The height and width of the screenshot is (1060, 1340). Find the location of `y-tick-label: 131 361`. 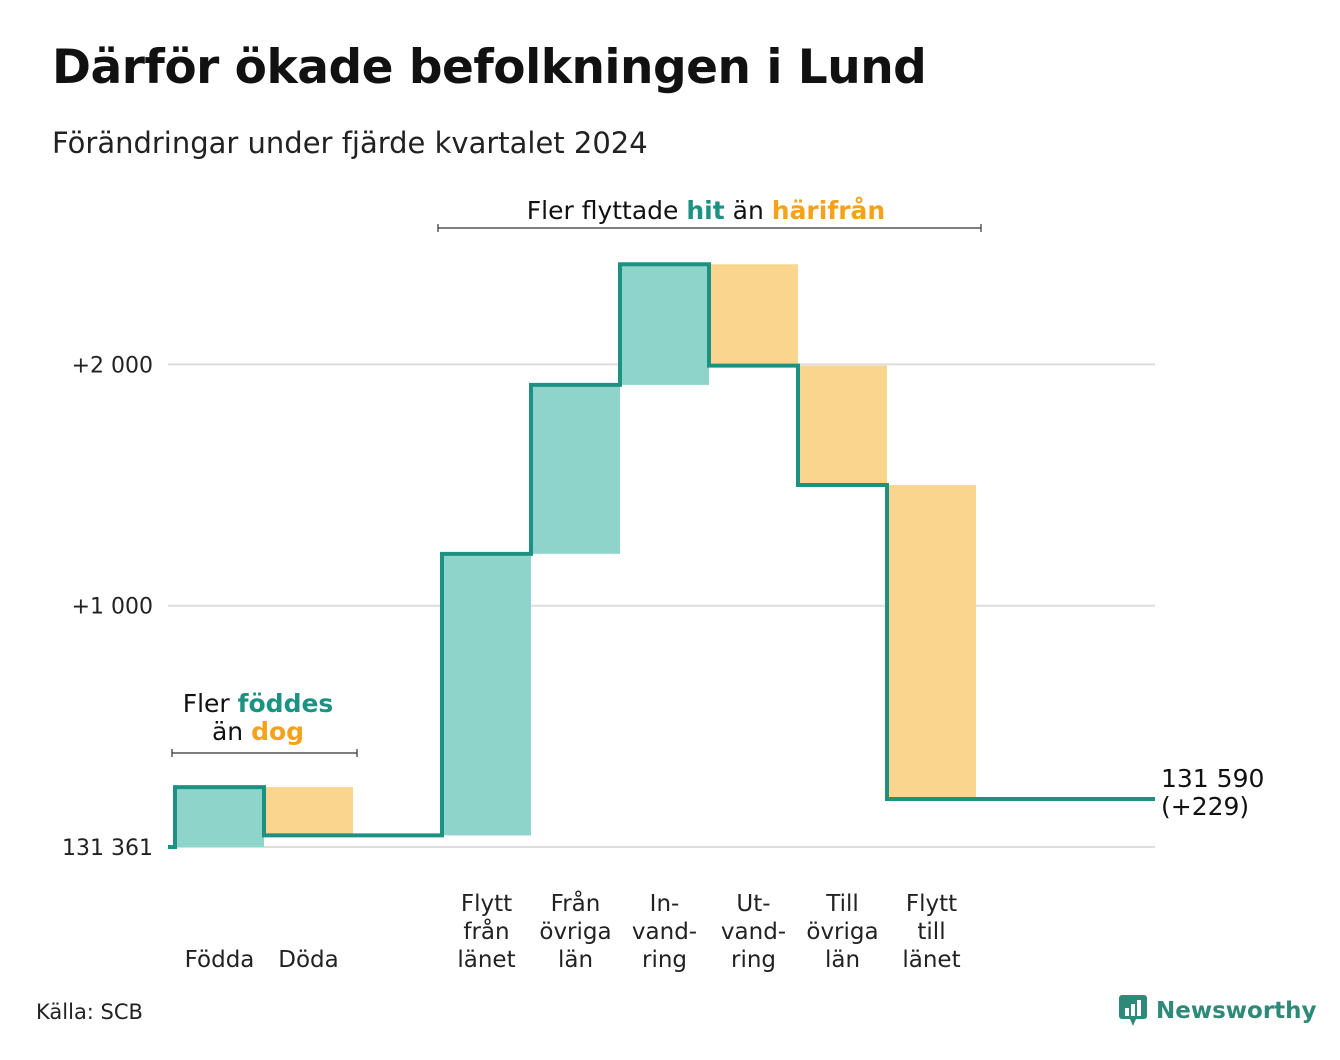

y-tick-label: 131 361 is located at coordinates (107, 848).